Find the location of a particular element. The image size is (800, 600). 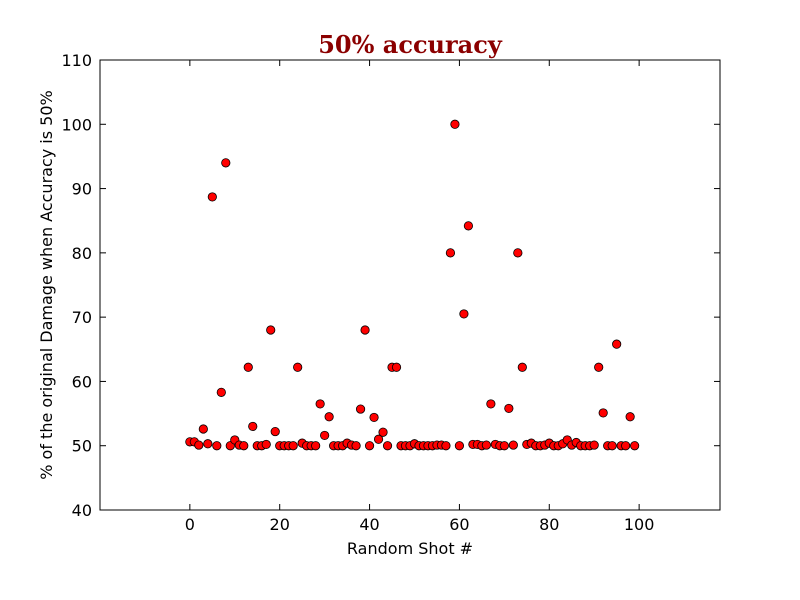

y-tick-label: 90 is located at coordinates (82, 189).